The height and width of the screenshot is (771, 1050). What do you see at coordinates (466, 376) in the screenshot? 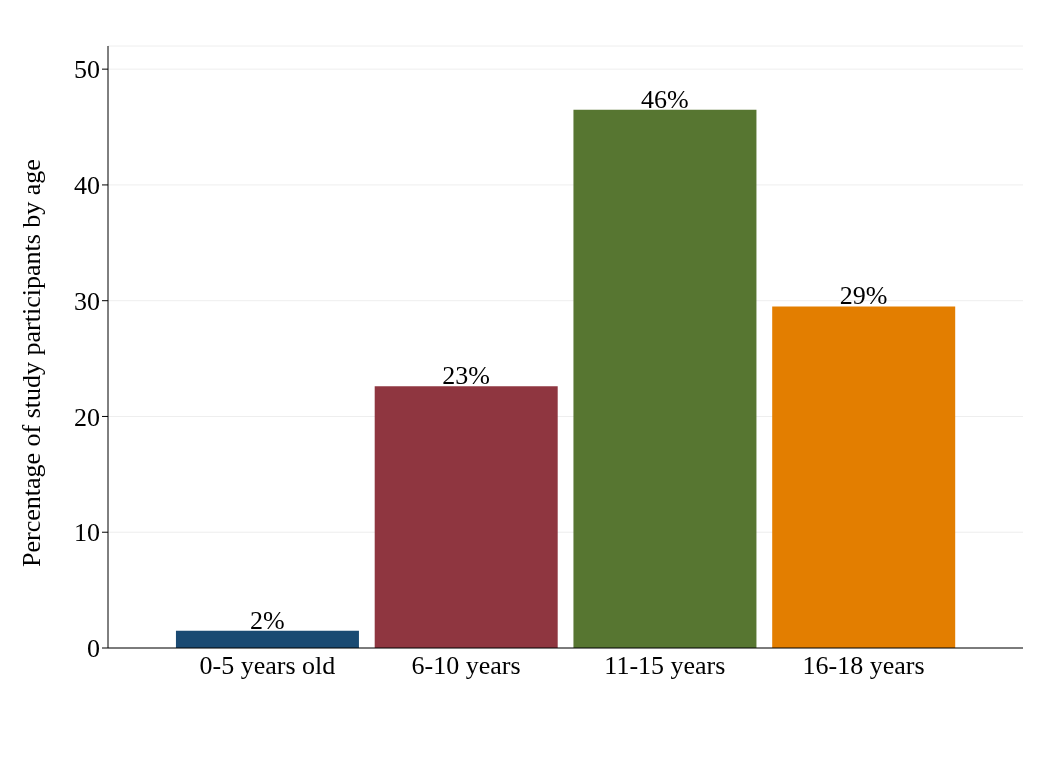
I see `data-label: 23%` at bounding box center [466, 376].